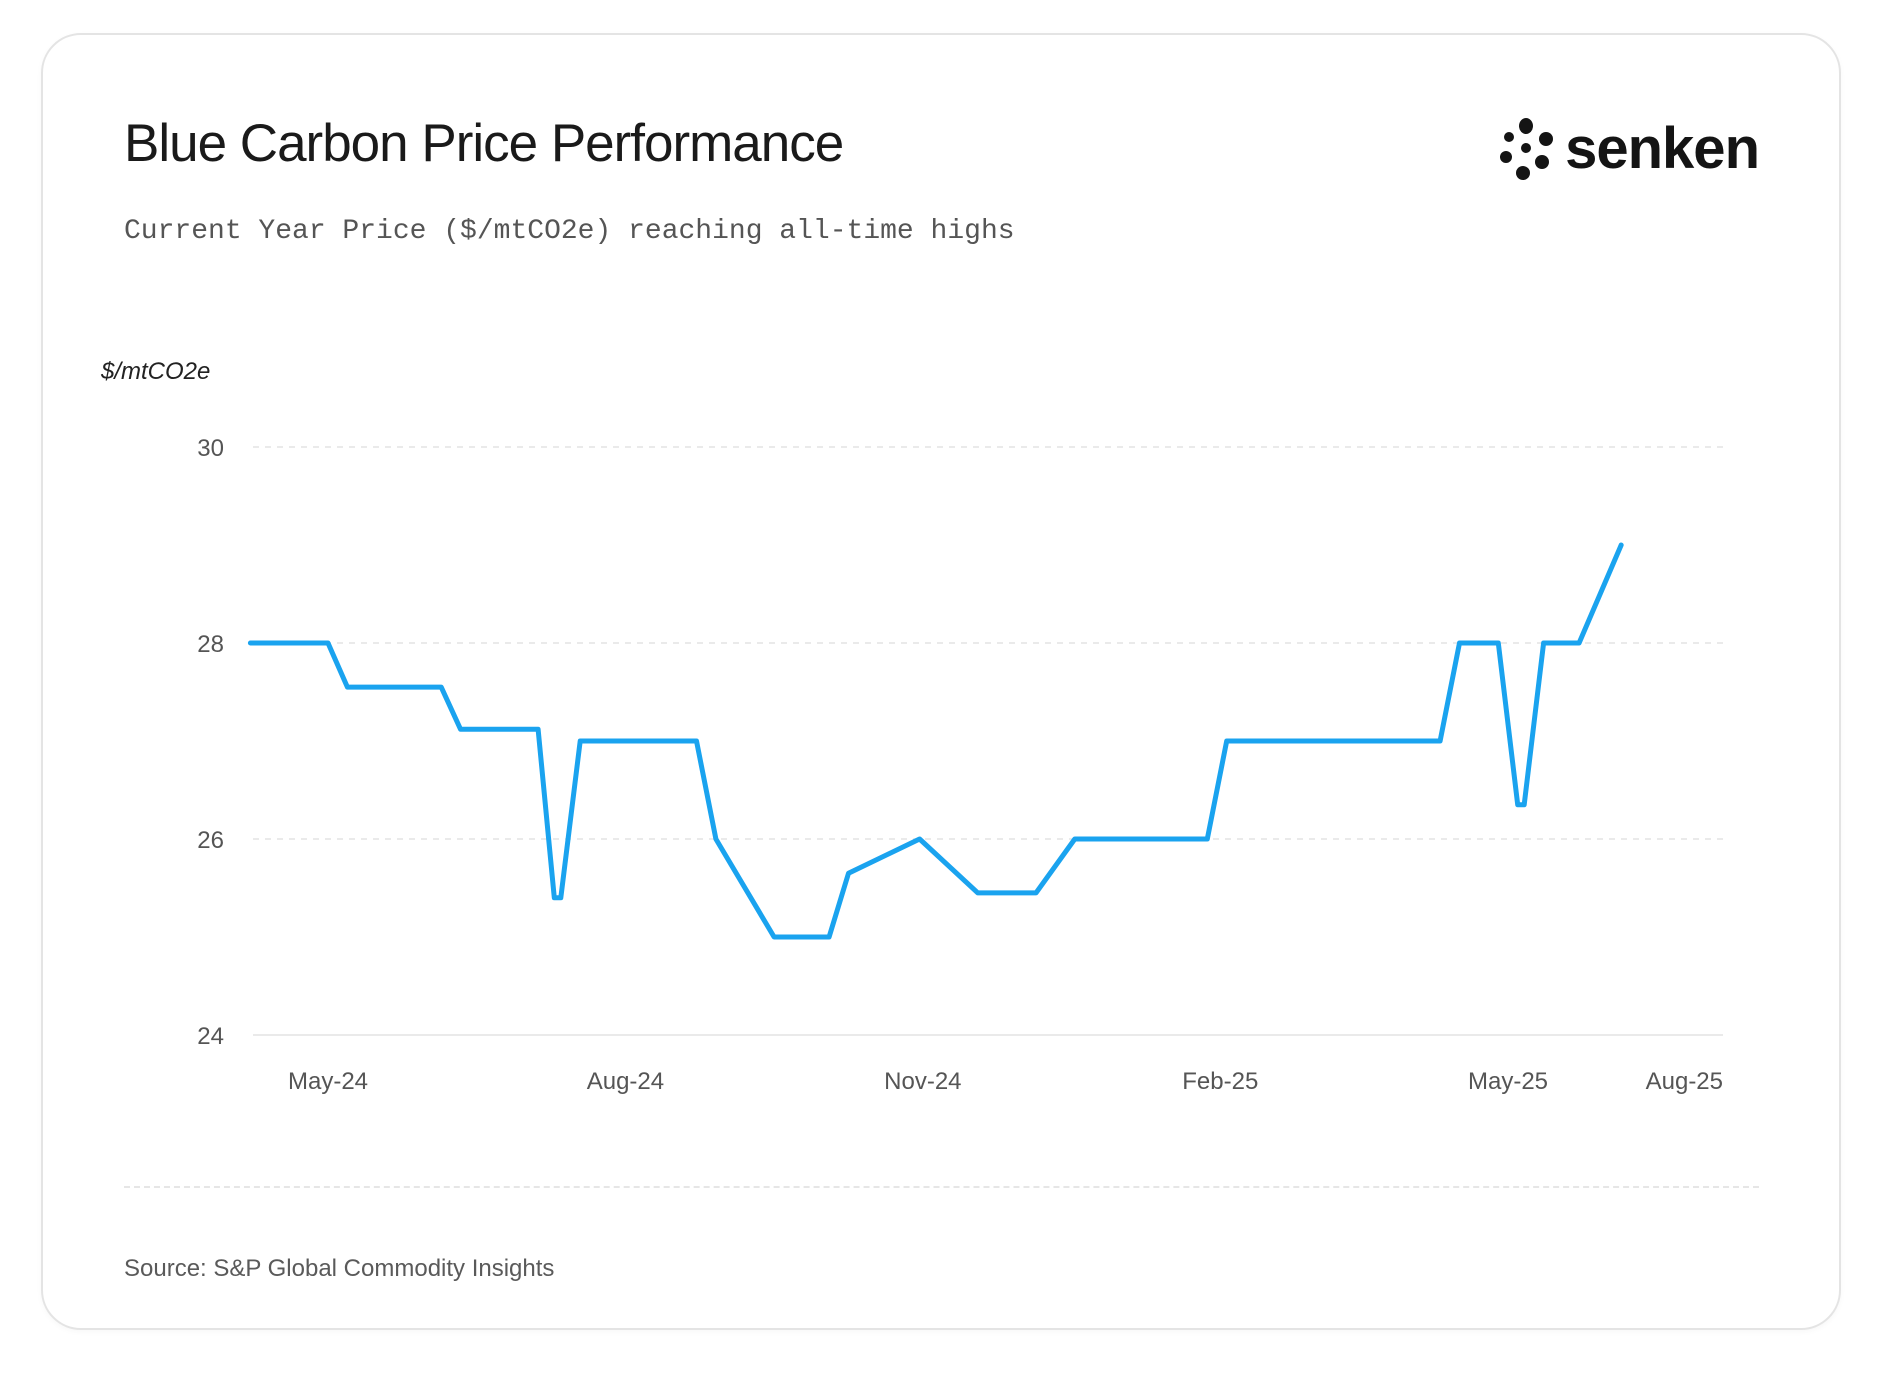 Image resolution: width=1880 pixels, height=1378 pixels. What do you see at coordinates (1220, 1081) in the screenshot?
I see `x-tick-label: Feb-25` at bounding box center [1220, 1081].